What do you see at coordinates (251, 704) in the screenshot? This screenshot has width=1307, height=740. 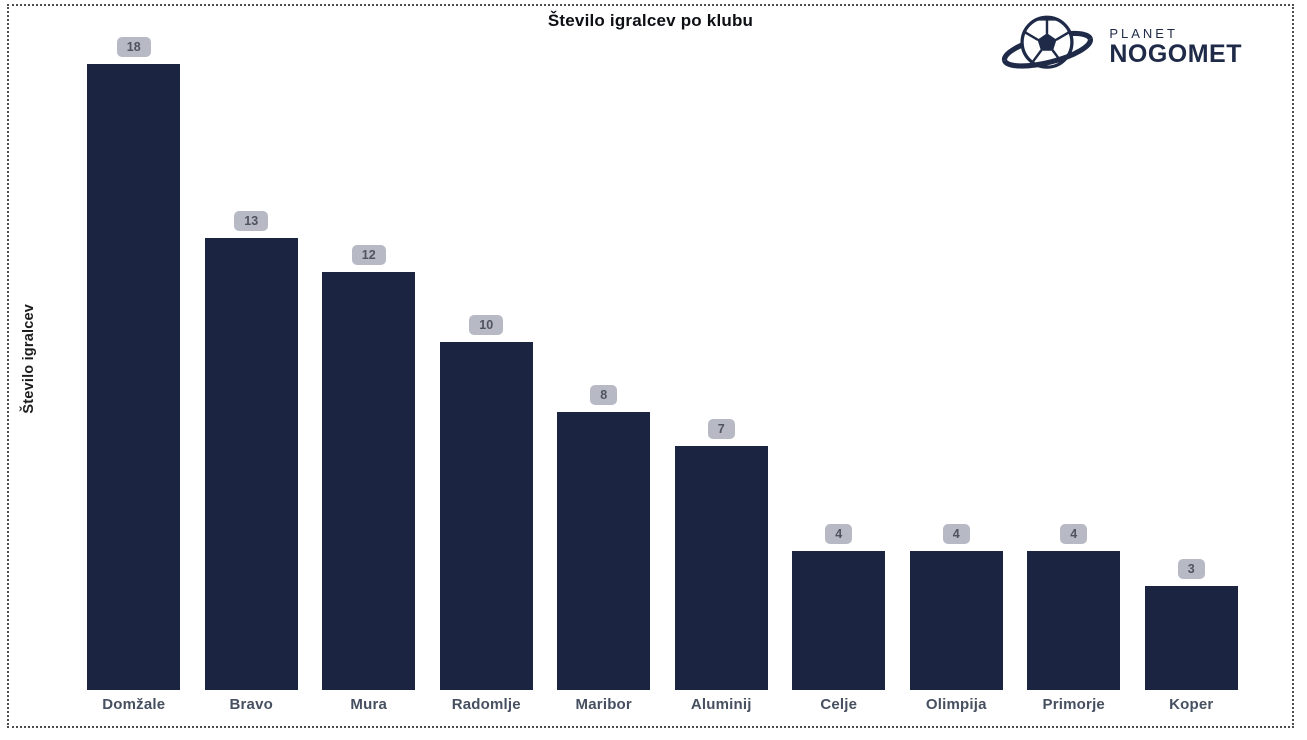 I see `x-axis-category-label: Bravo` at bounding box center [251, 704].